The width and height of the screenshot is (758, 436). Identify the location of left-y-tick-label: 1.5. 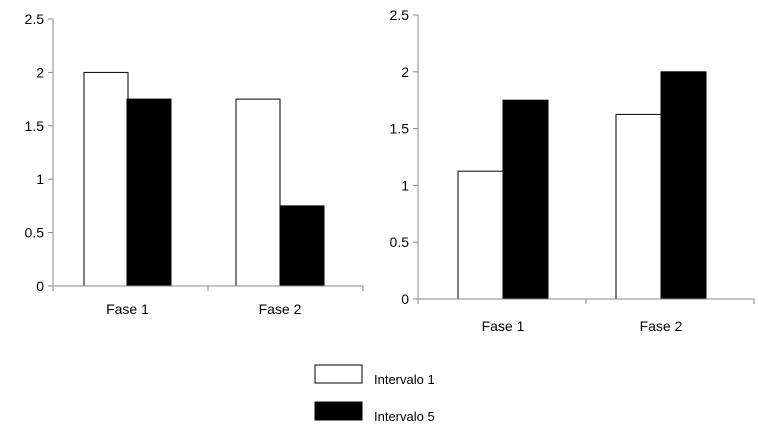
(35, 126).